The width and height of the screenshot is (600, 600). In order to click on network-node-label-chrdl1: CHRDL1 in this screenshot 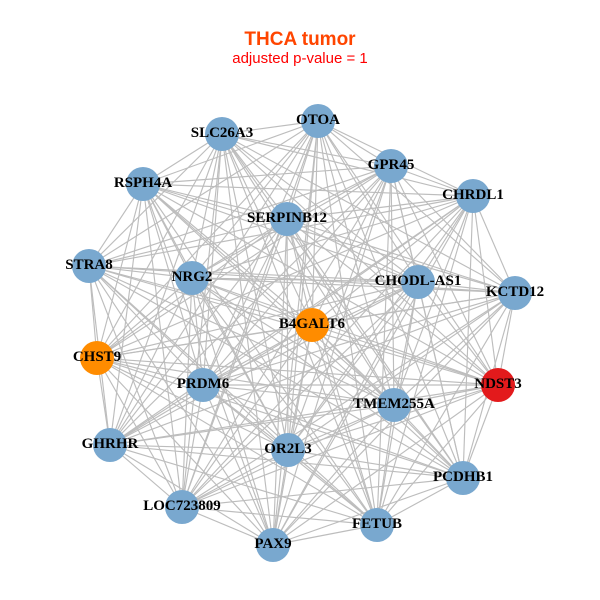, I will do `click(473, 195)`.